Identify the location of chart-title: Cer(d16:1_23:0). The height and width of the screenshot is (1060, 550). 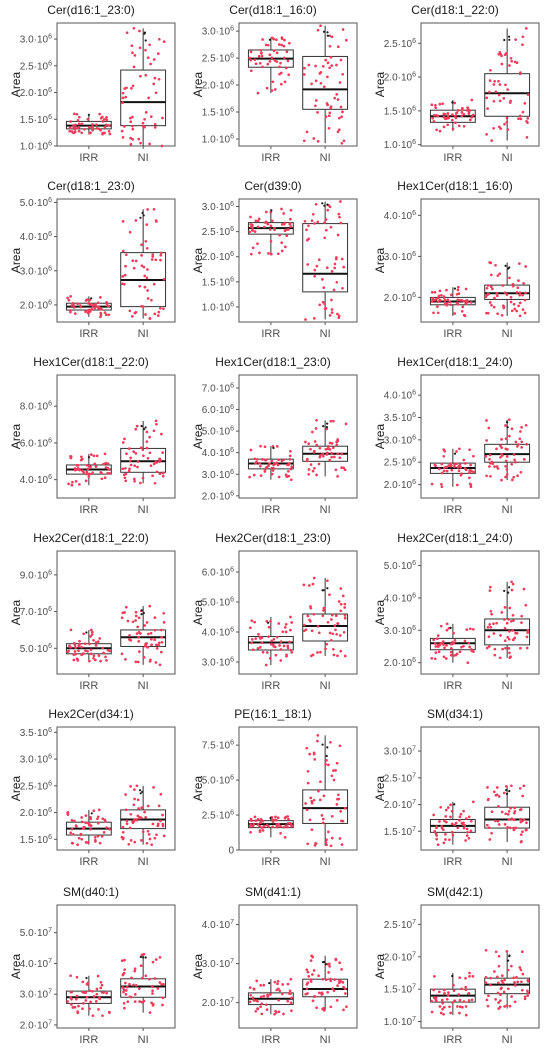
(91, 10).